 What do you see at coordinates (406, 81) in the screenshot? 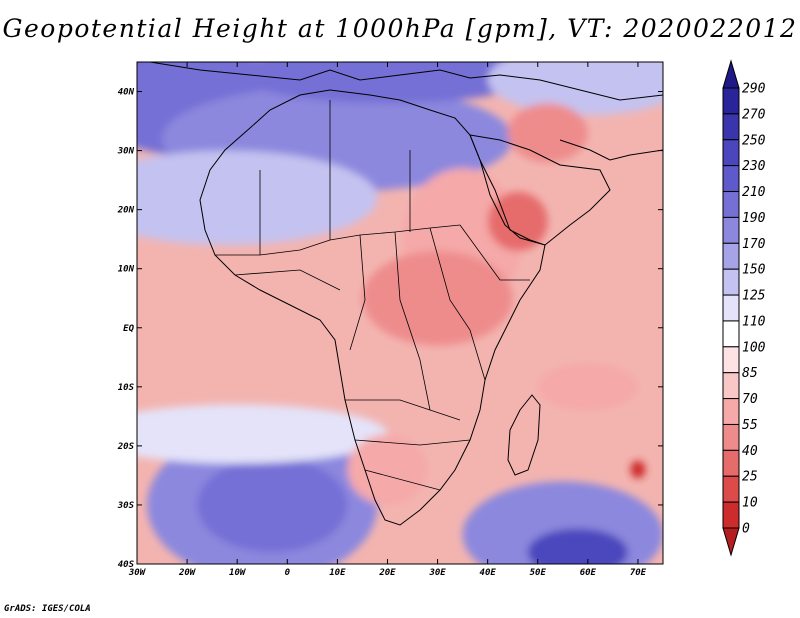
I see `europe-coastline` at bounding box center [406, 81].